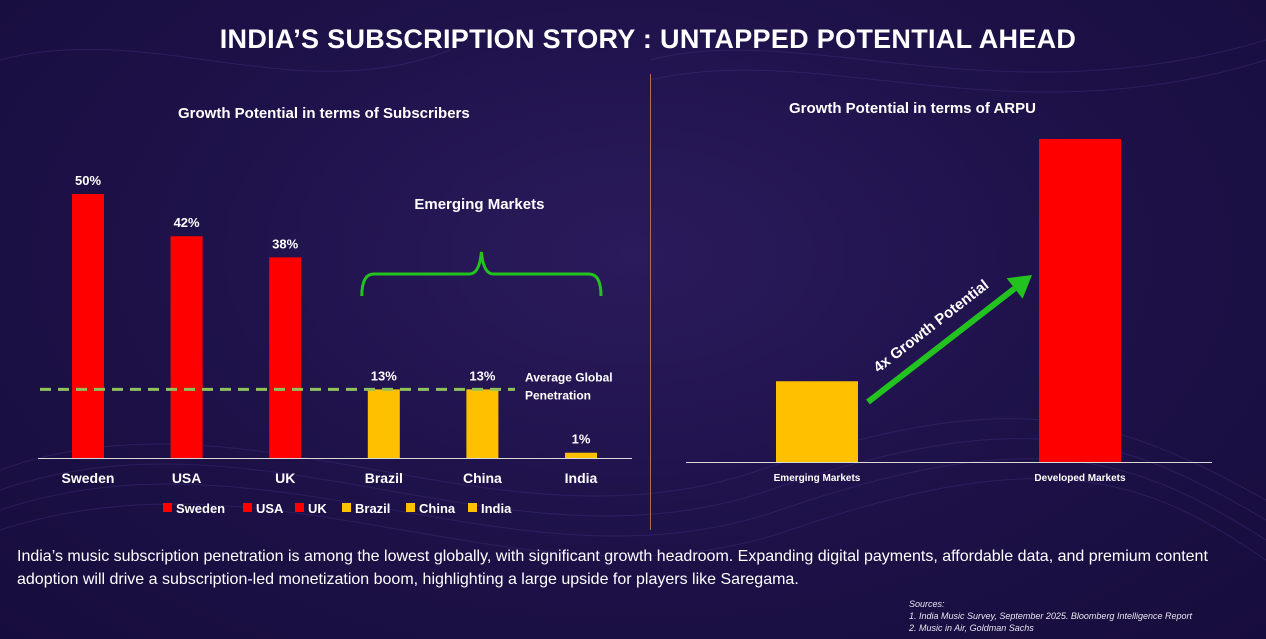 Image resolution: width=1266 pixels, height=639 pixels. Describe the element at coordinates (346, 507) in the screenshot. I see `legend-swatch-brazil` at that location.